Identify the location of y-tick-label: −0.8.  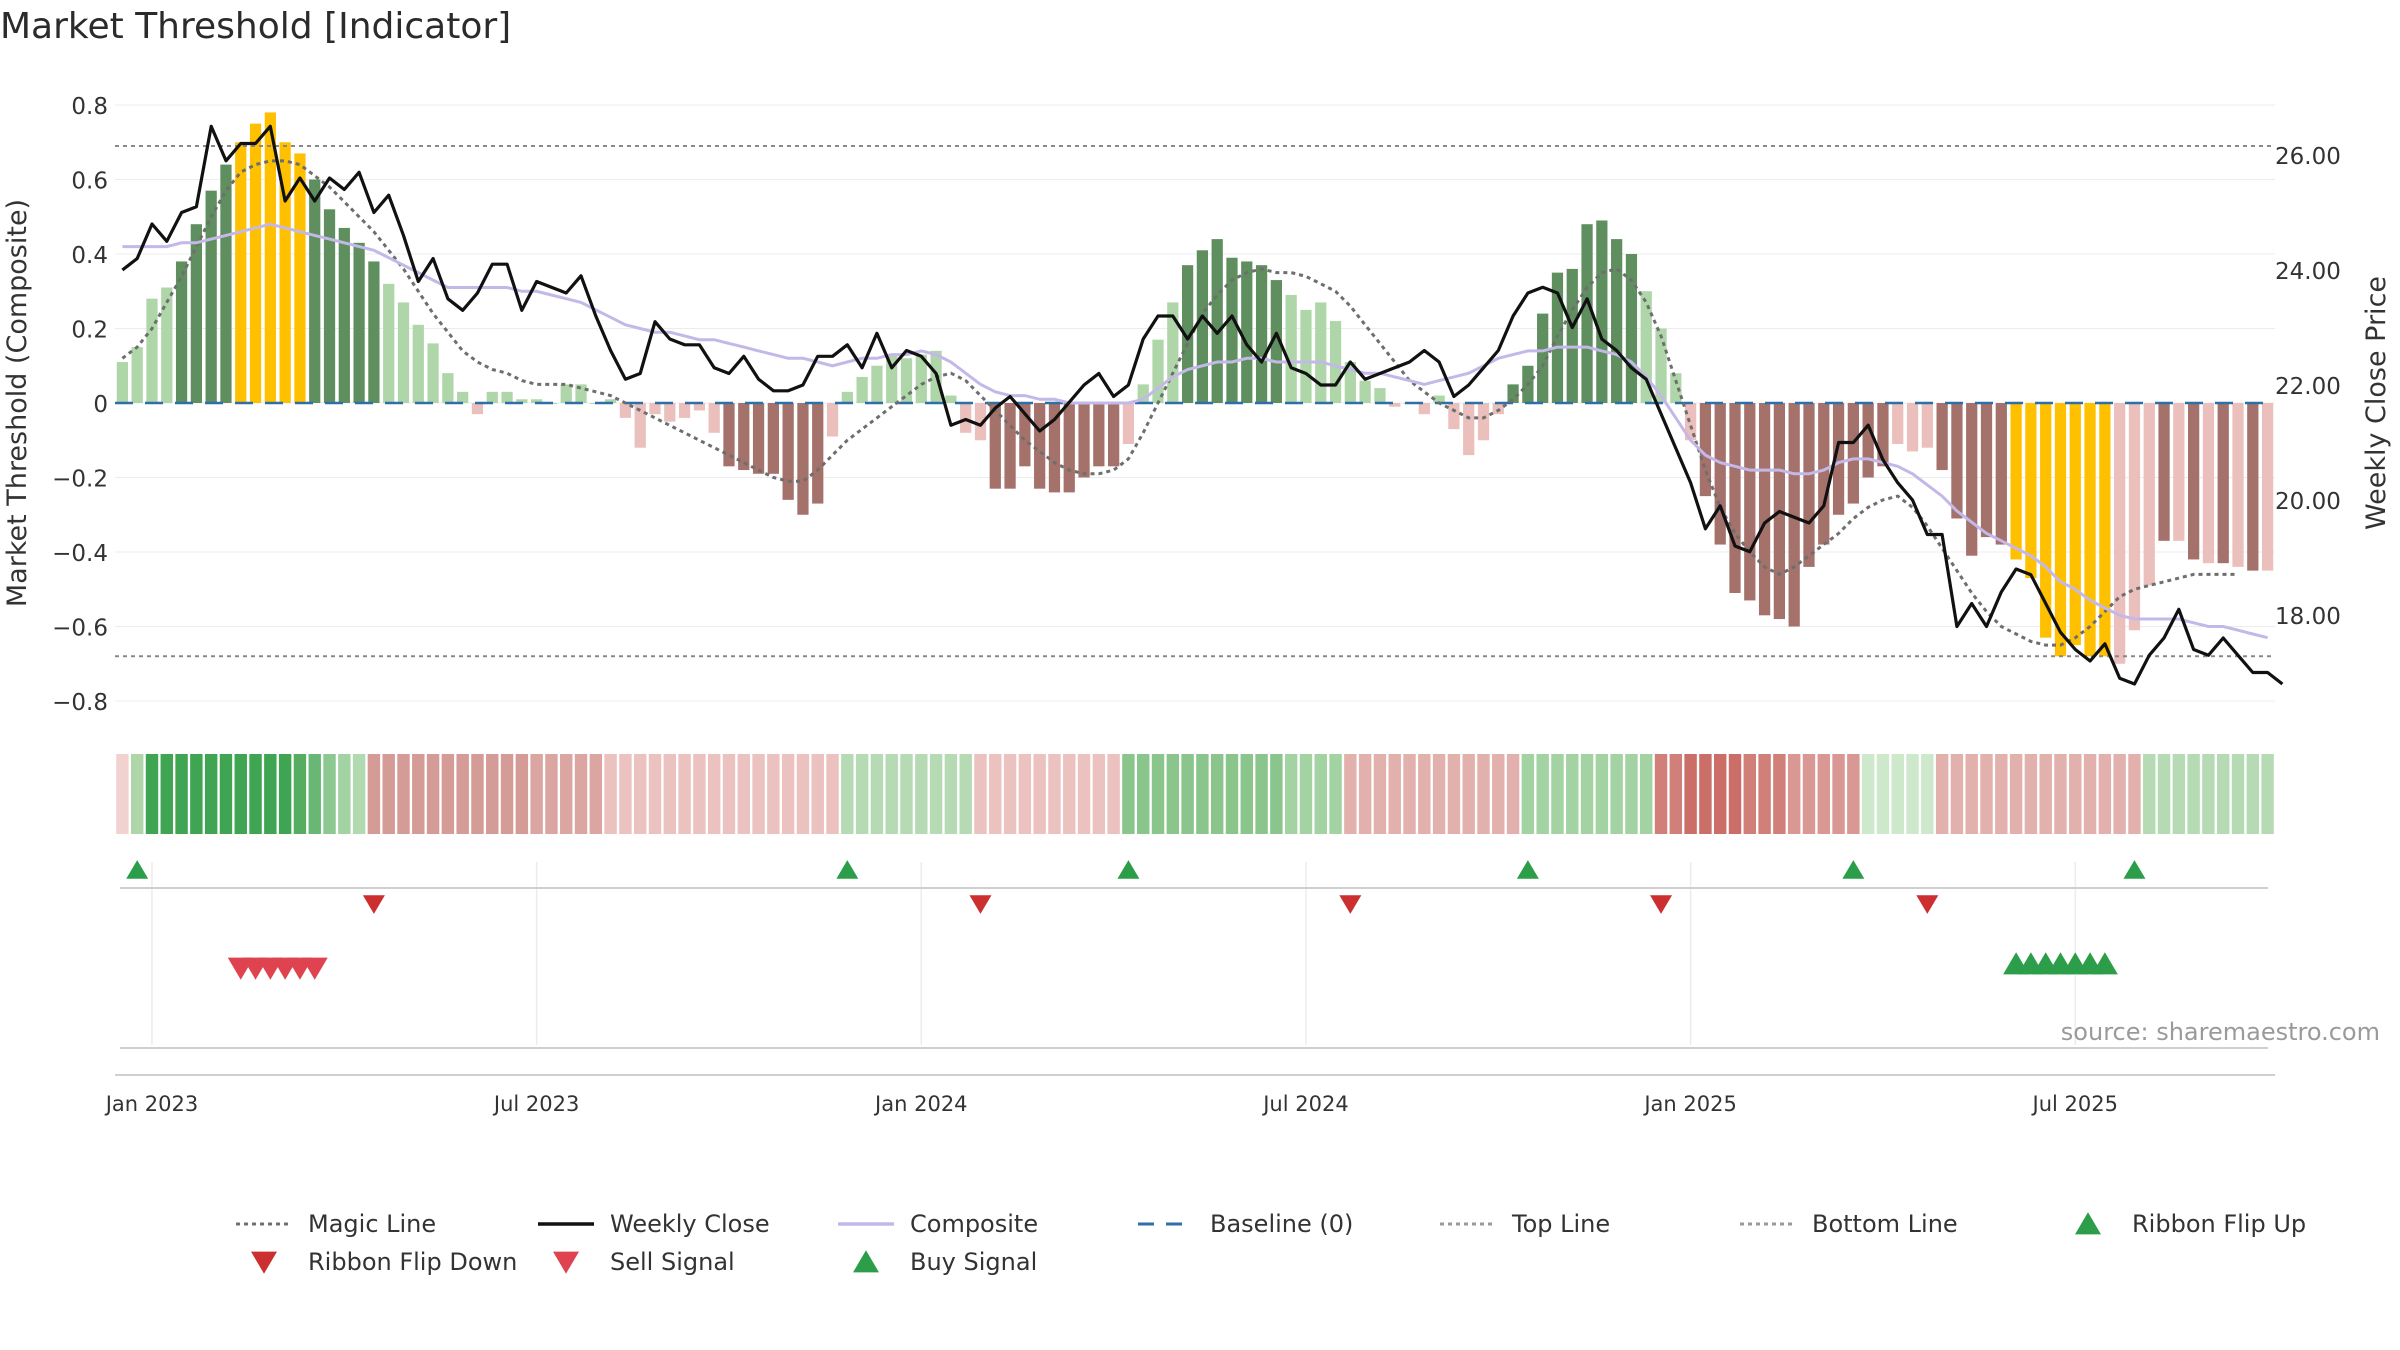
(80, 703).